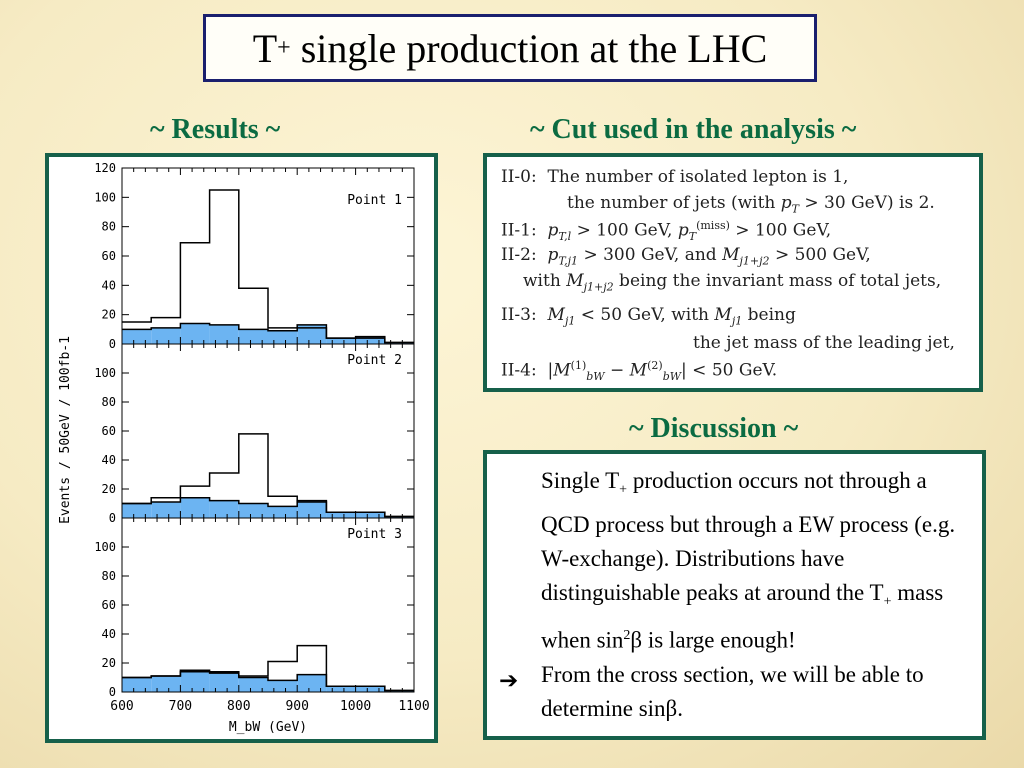  I want to click on disc-sup: 2, so click(627, 636).